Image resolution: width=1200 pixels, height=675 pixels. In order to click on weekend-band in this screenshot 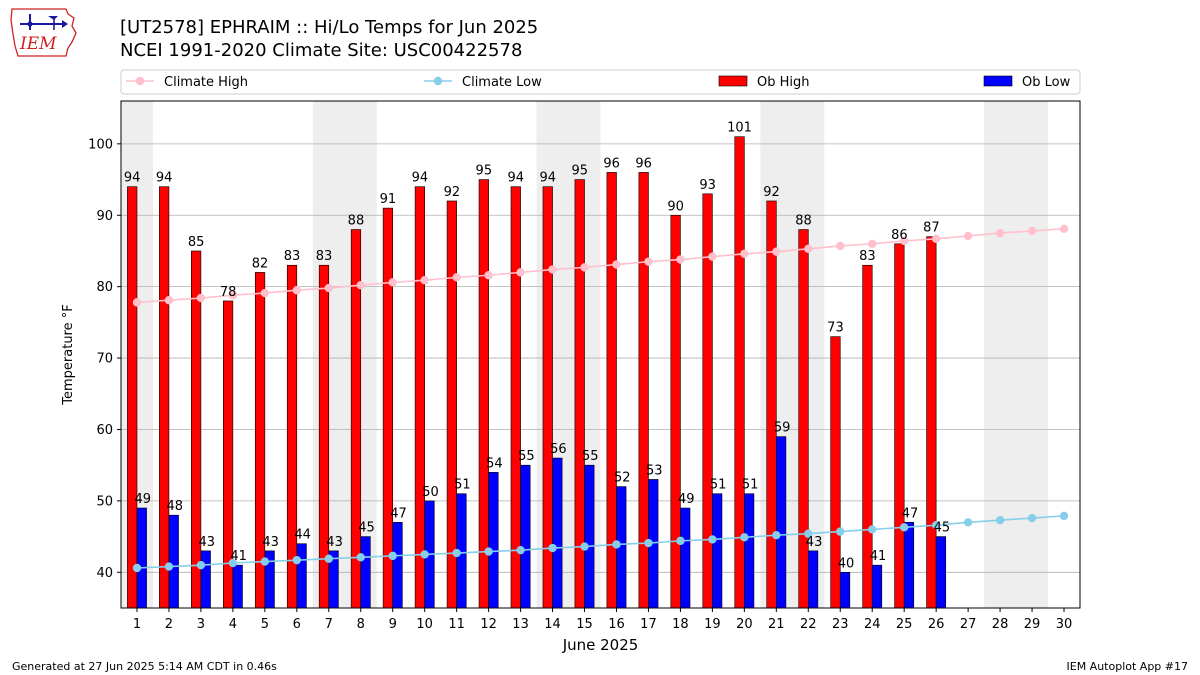, I will do `click(1016, 354)`.